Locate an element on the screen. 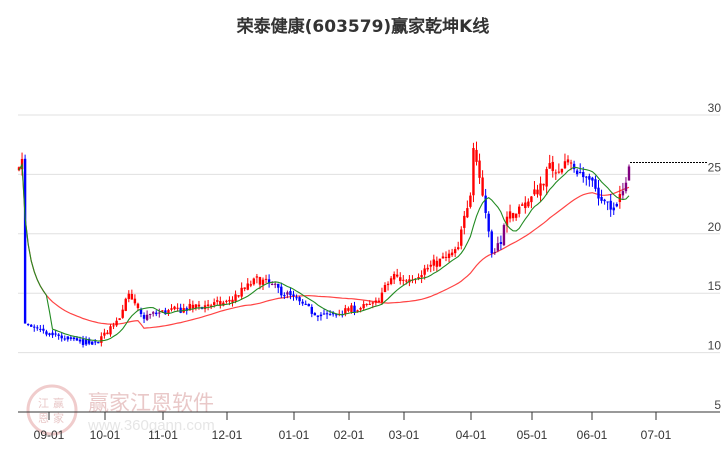  x-tick-label: 02-01 is located at coordinates (349, 435).